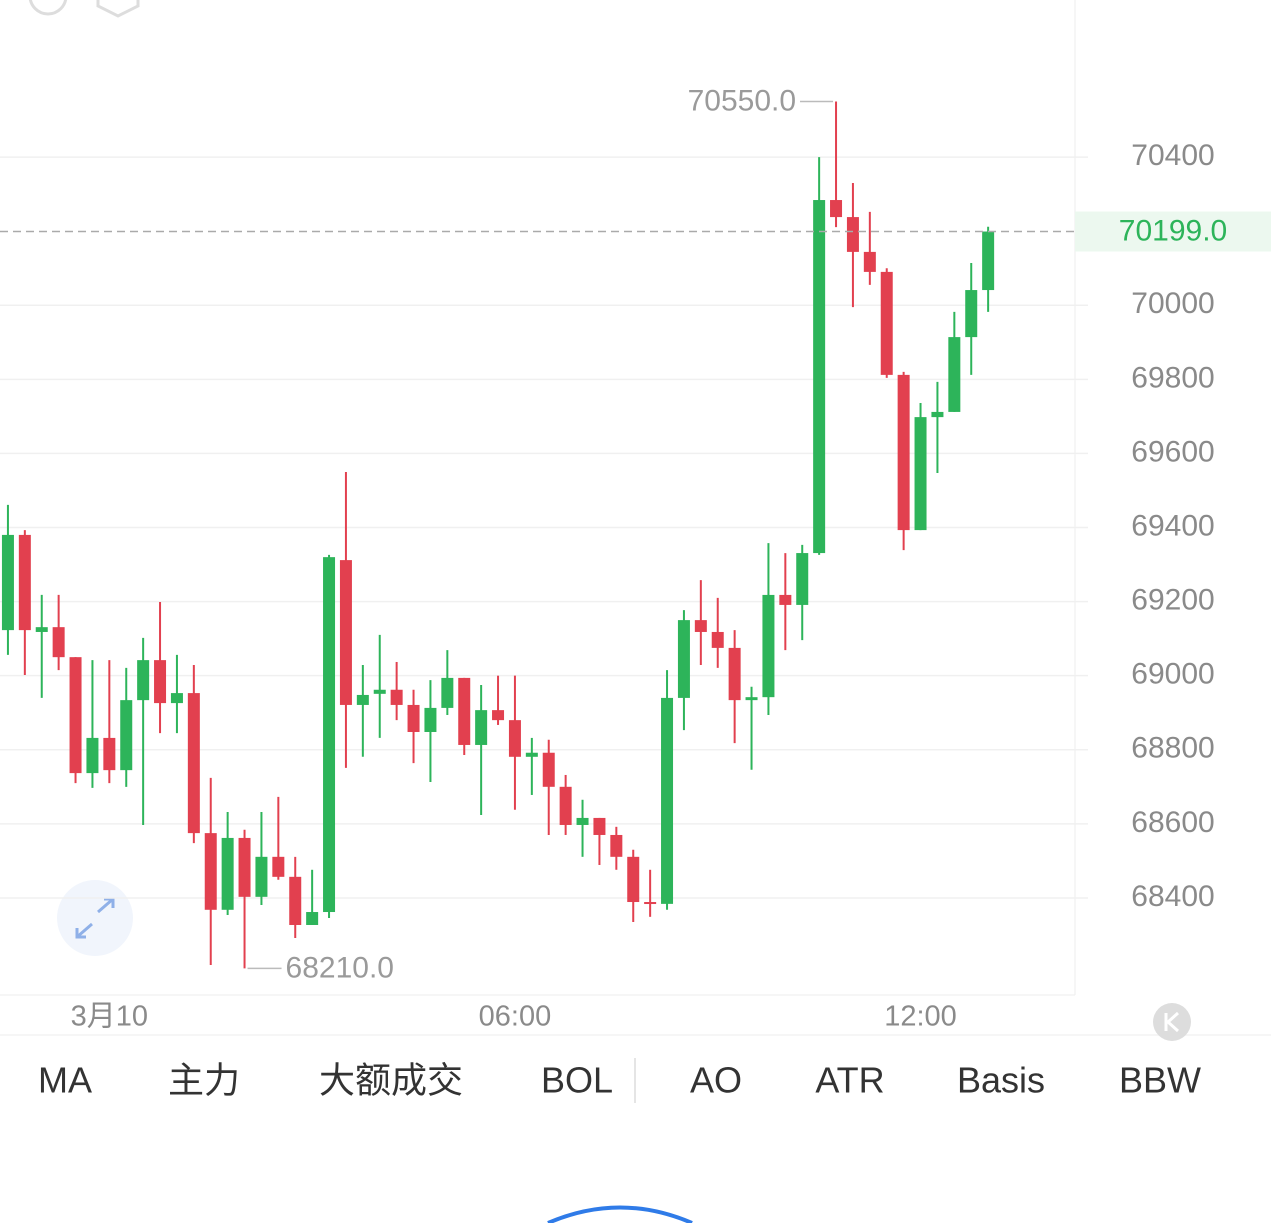 This screenshot has width=1271, height=1228. I want to click on k-bg, so click(1172, 1022).